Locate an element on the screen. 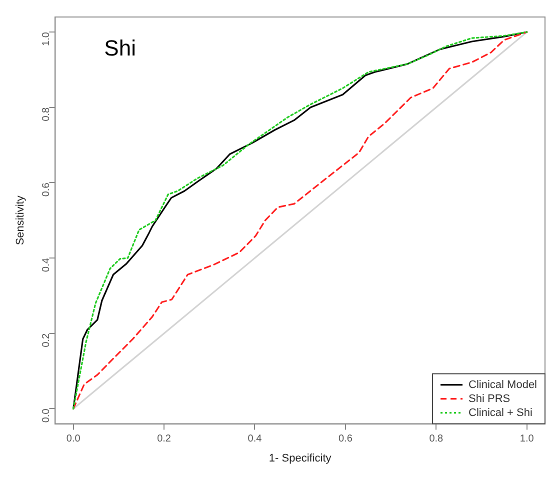 This screenshot has width=555, height=479. annotation: Shi is located at coordinates (120, 48).